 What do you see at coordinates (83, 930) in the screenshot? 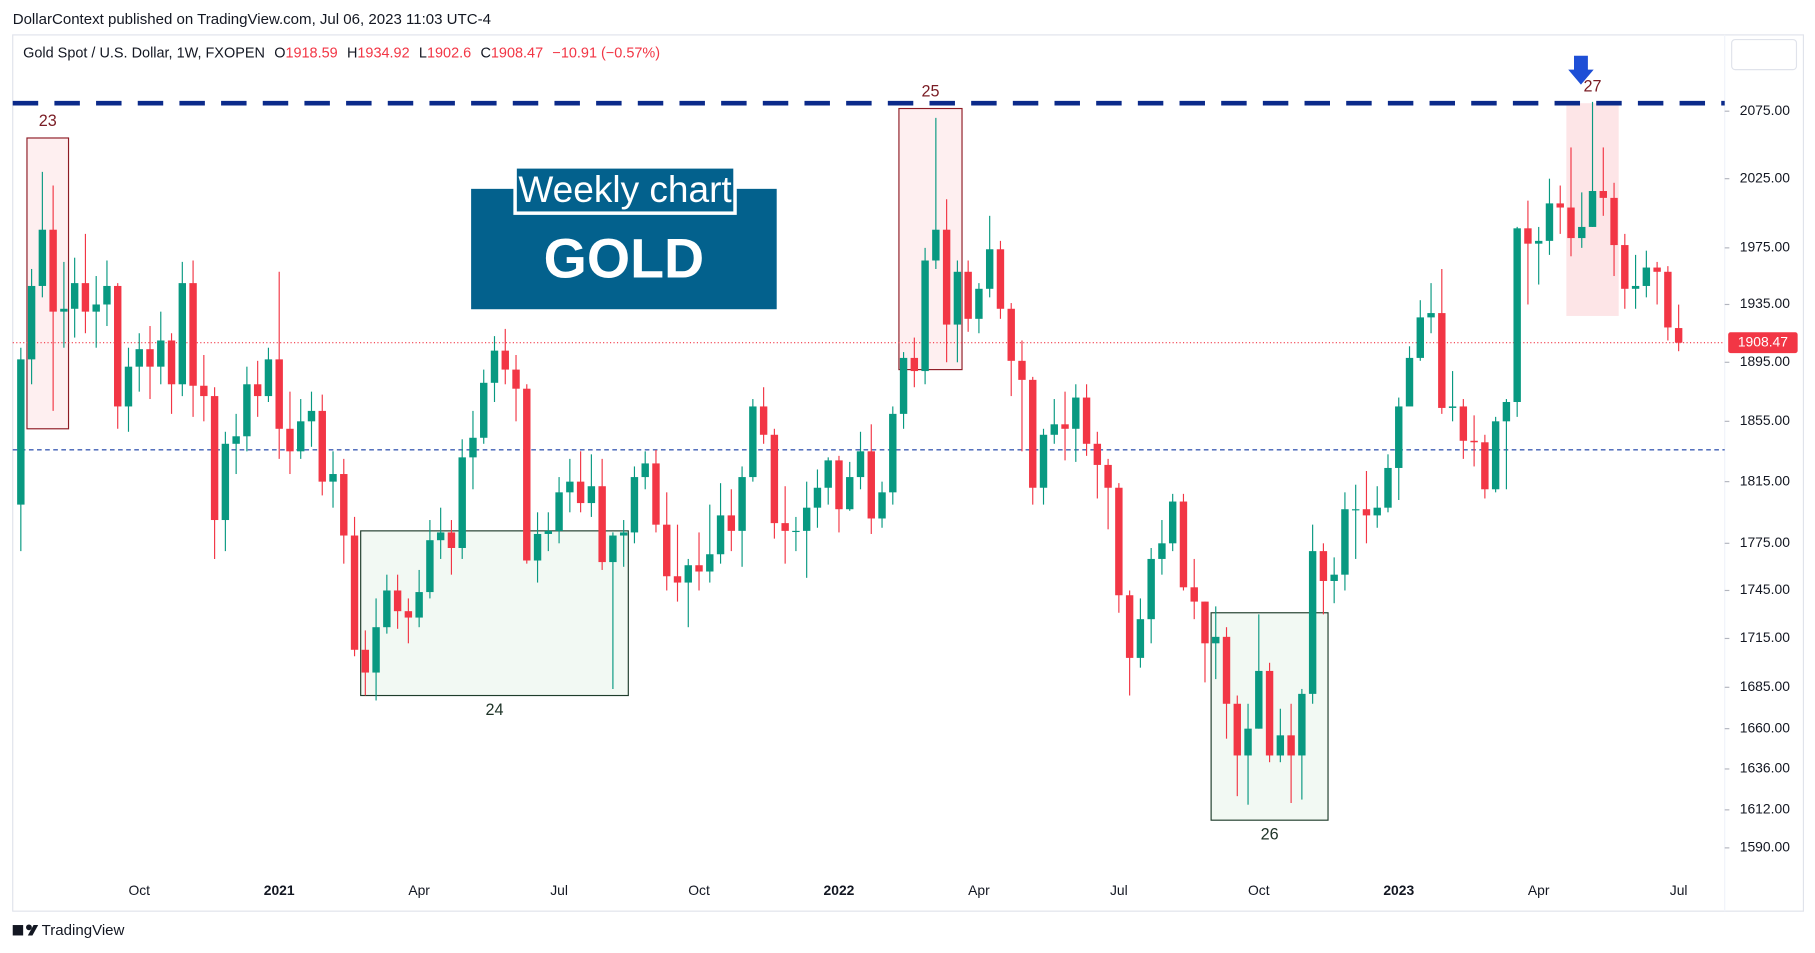
I see `brand-name: TradingView` at bounding box center [83, 930].